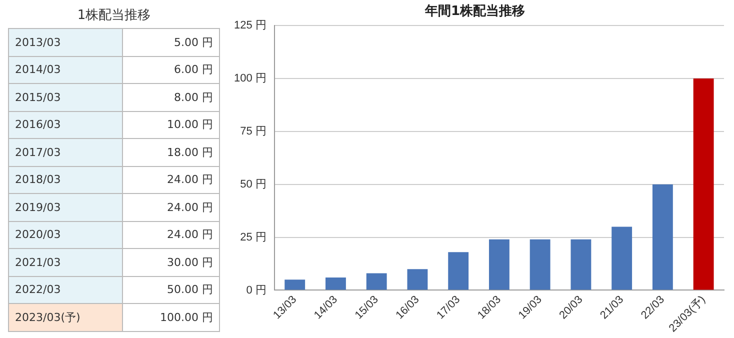 The image size is (734, 338). Describe the element at coordinates (190, 152) in the screenshot. I see `text: 18.00 円` at that location.